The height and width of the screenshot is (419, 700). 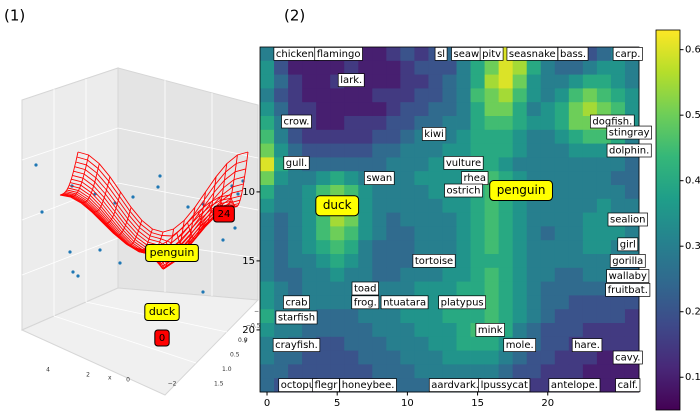 I want to click on x-tick-label: 10, so click(x=407, y=403).